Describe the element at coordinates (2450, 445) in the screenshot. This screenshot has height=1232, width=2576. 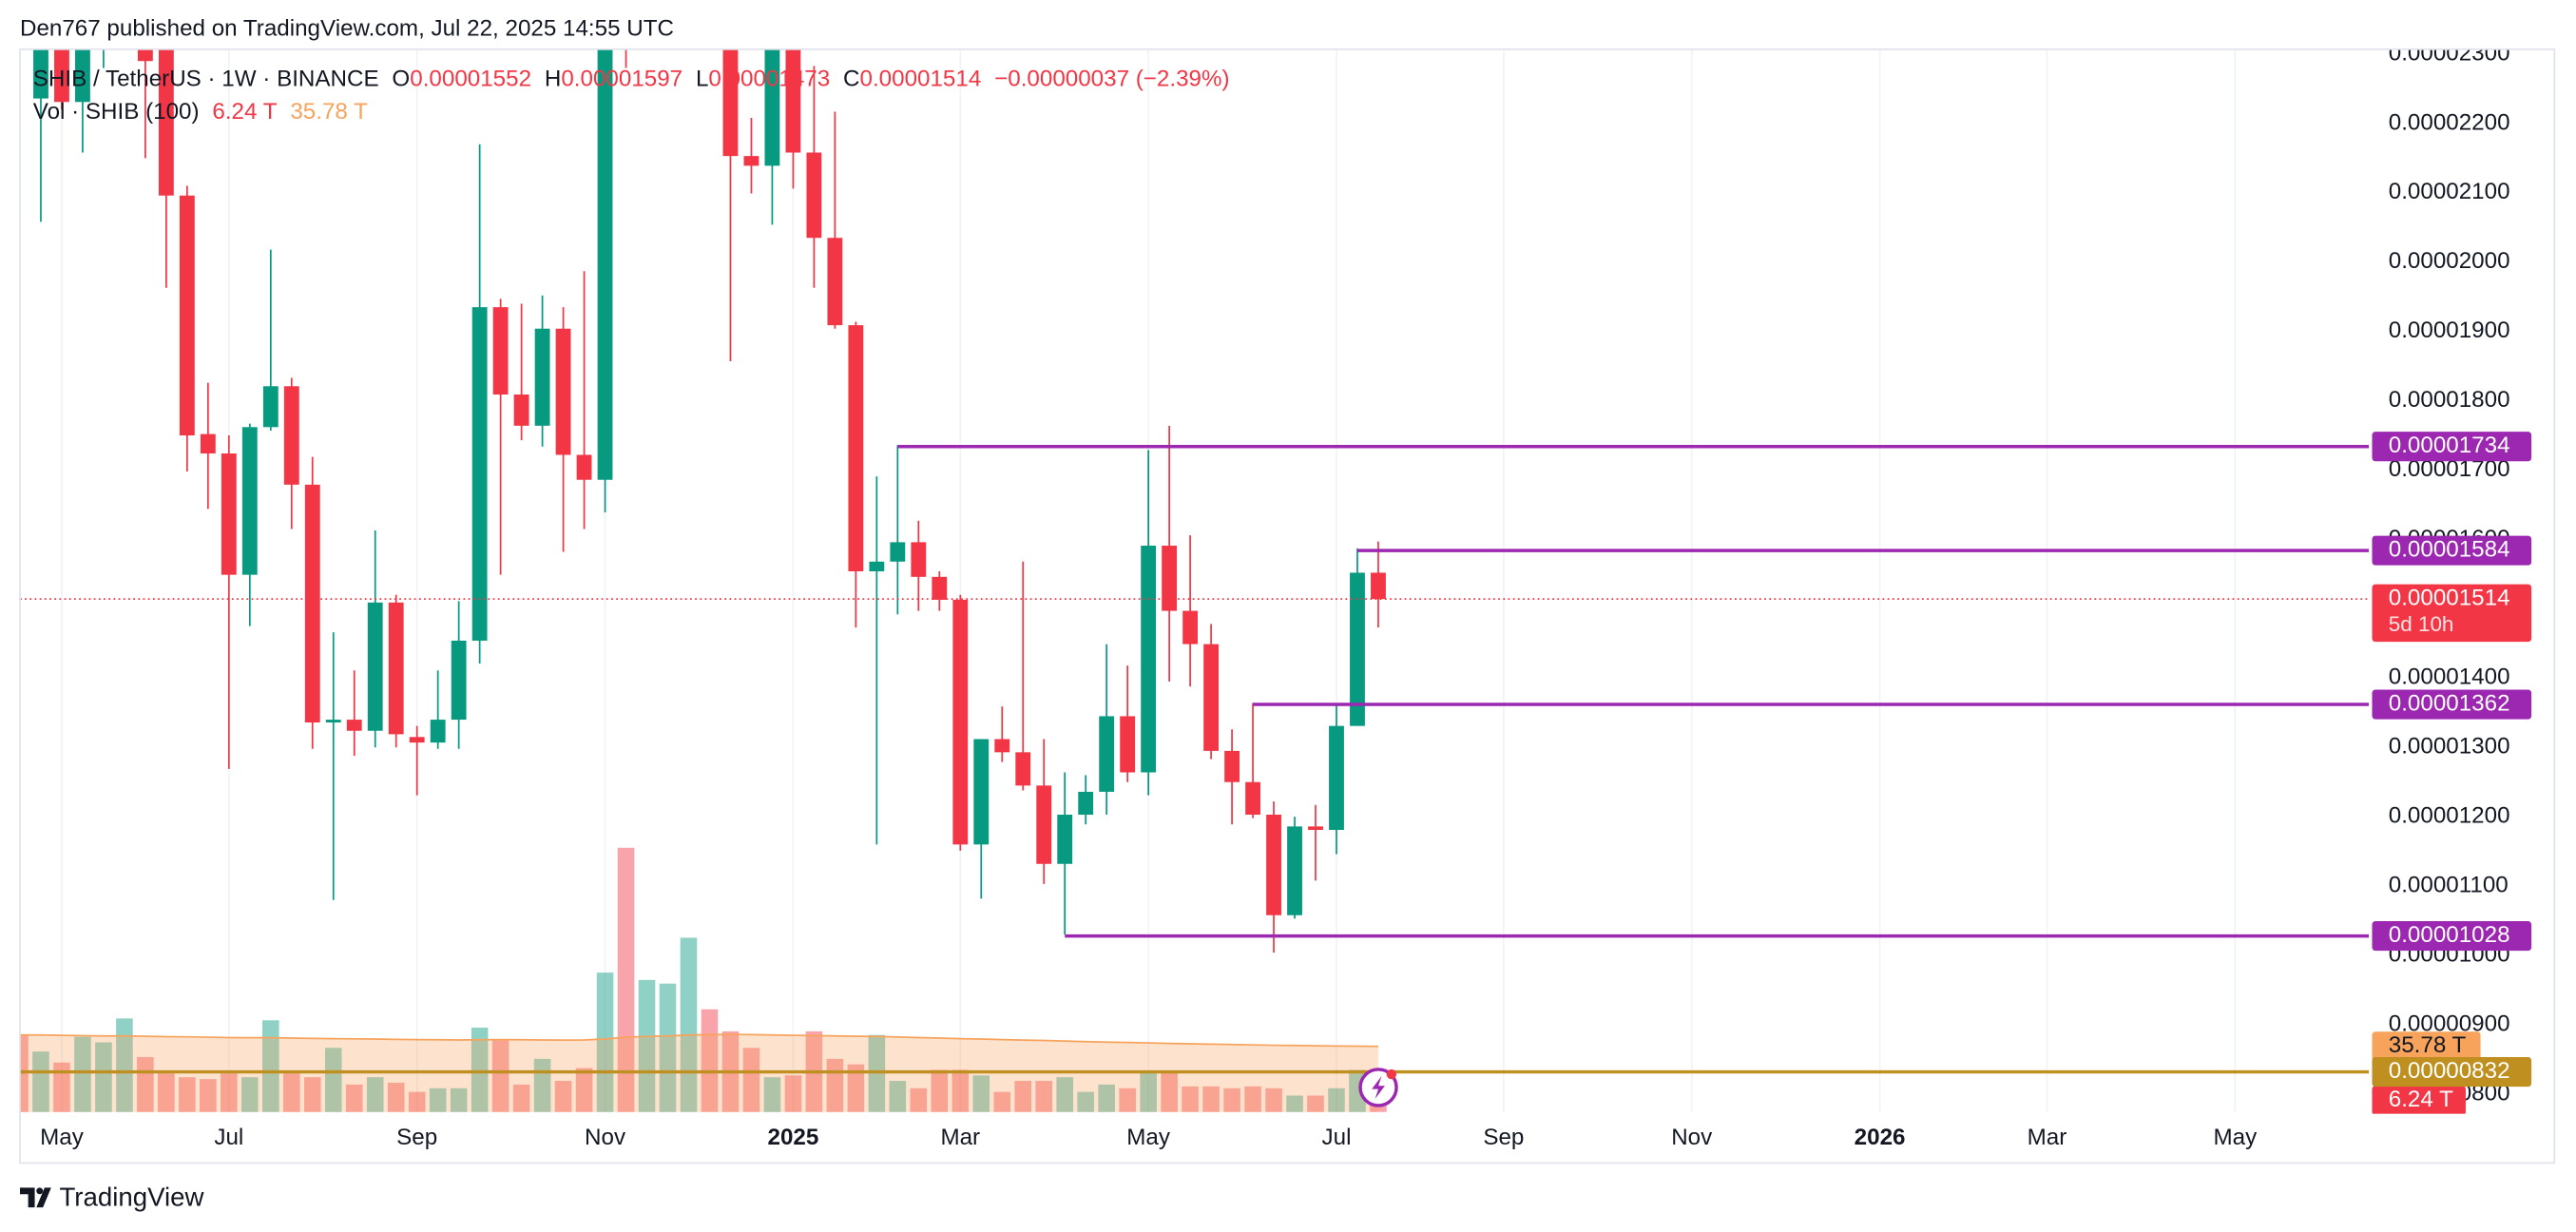
I see `level-label: 0.00001734` at that location.